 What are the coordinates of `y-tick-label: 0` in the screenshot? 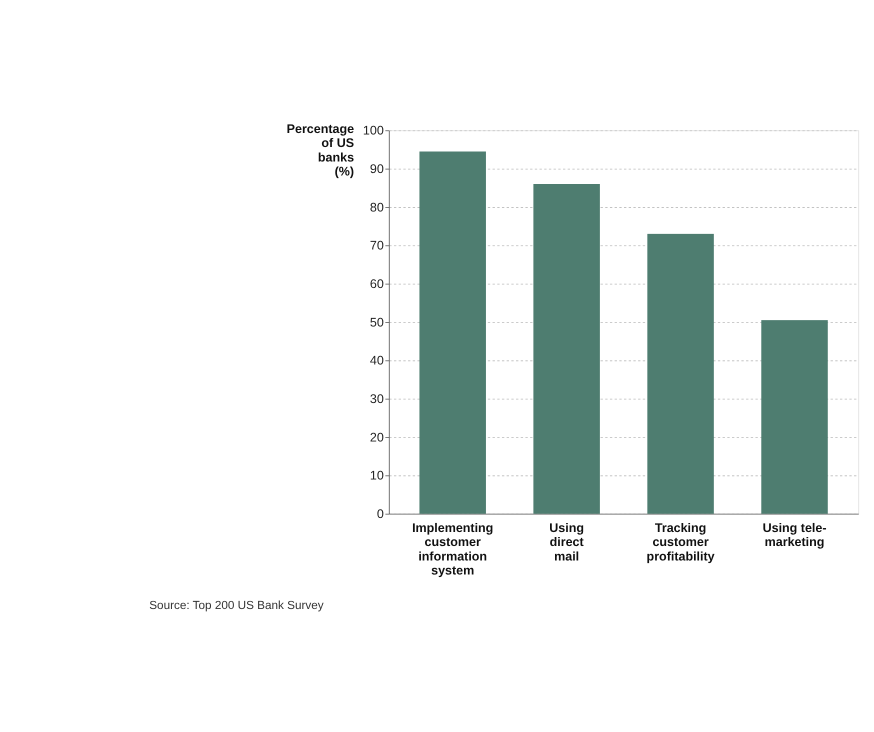 It's located at (380, 514).